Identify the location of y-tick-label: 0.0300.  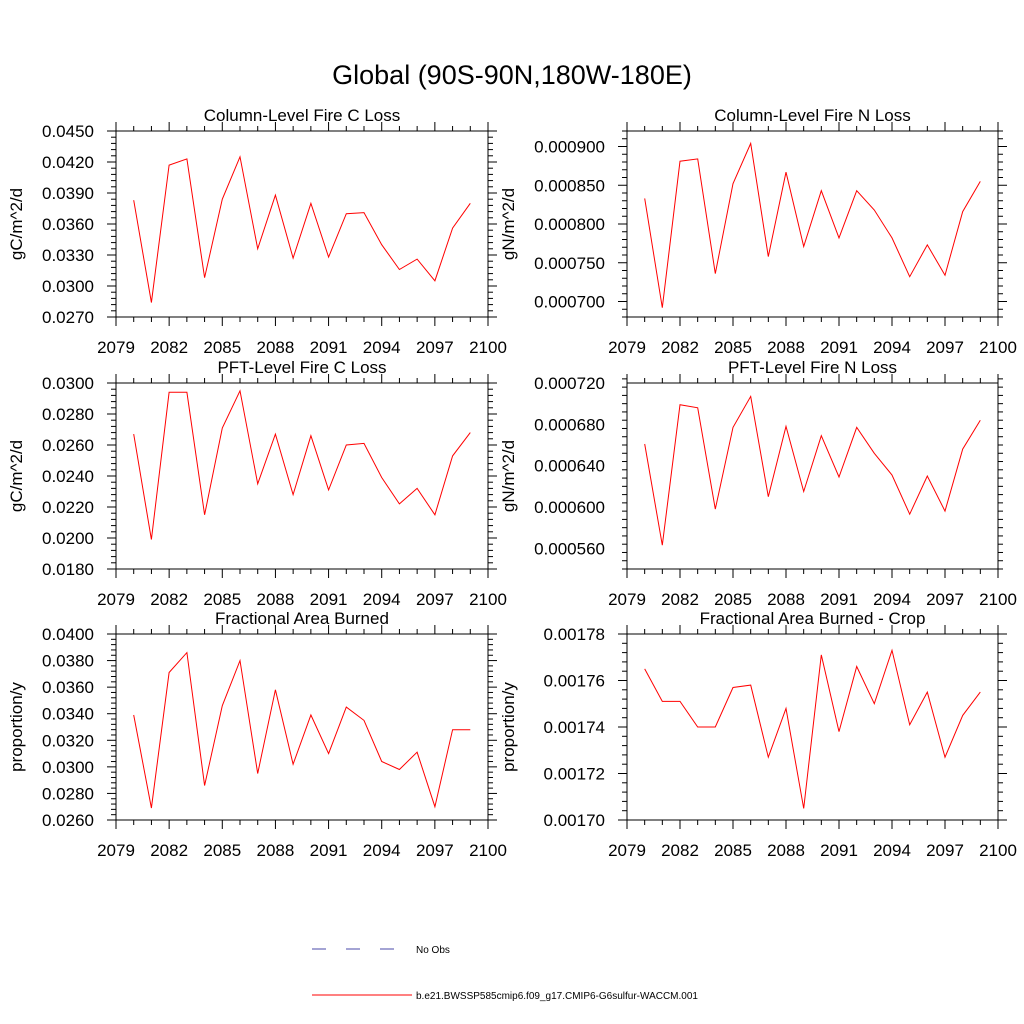
(68, 383).